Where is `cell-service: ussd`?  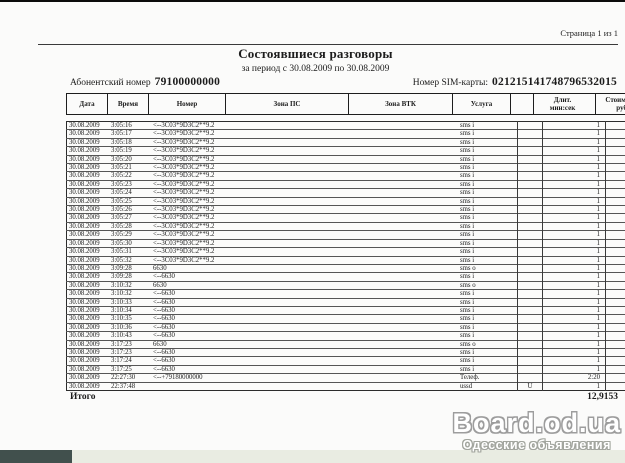
cell-service: ussd is located at coordinates (488, 386).